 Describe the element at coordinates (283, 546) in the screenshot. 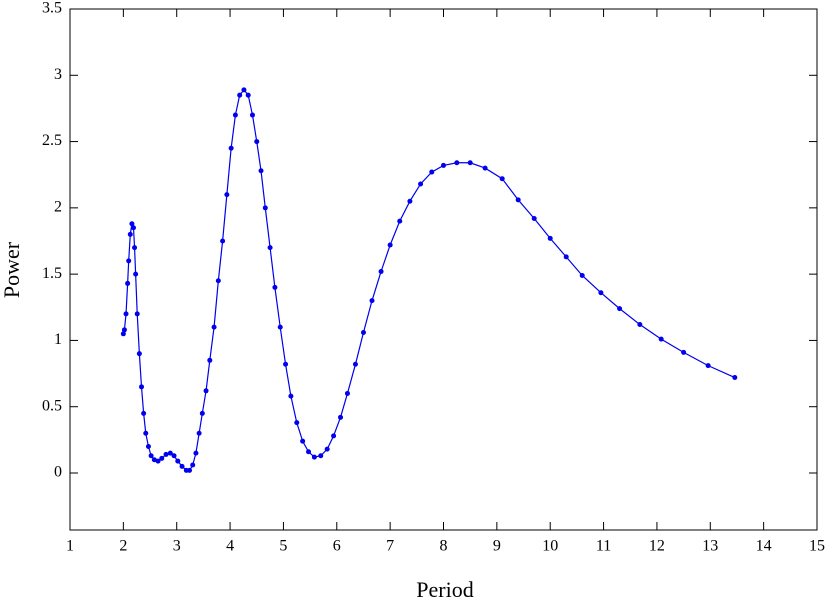

I see `x-tick-label: 5` at that location.